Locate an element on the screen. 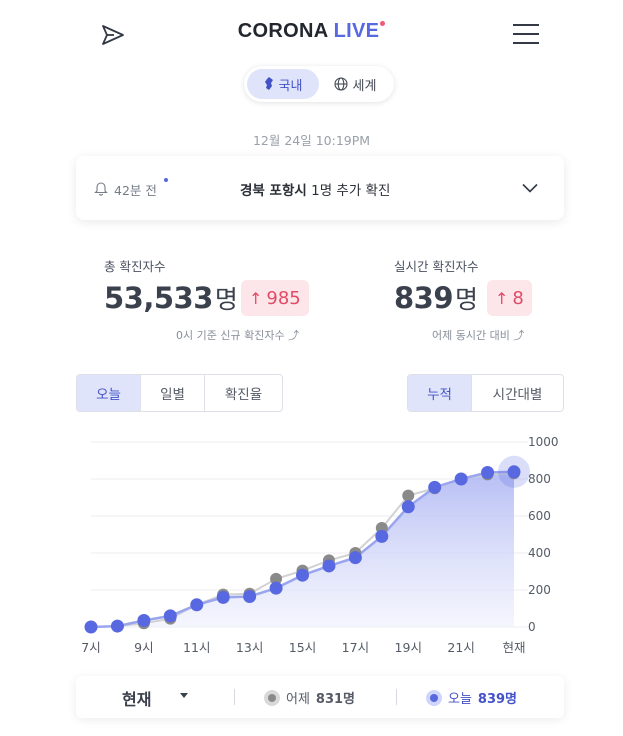 This screenshot has height=736, width=623. x-tick-label: 현재 is located at coordinates (513, 647).